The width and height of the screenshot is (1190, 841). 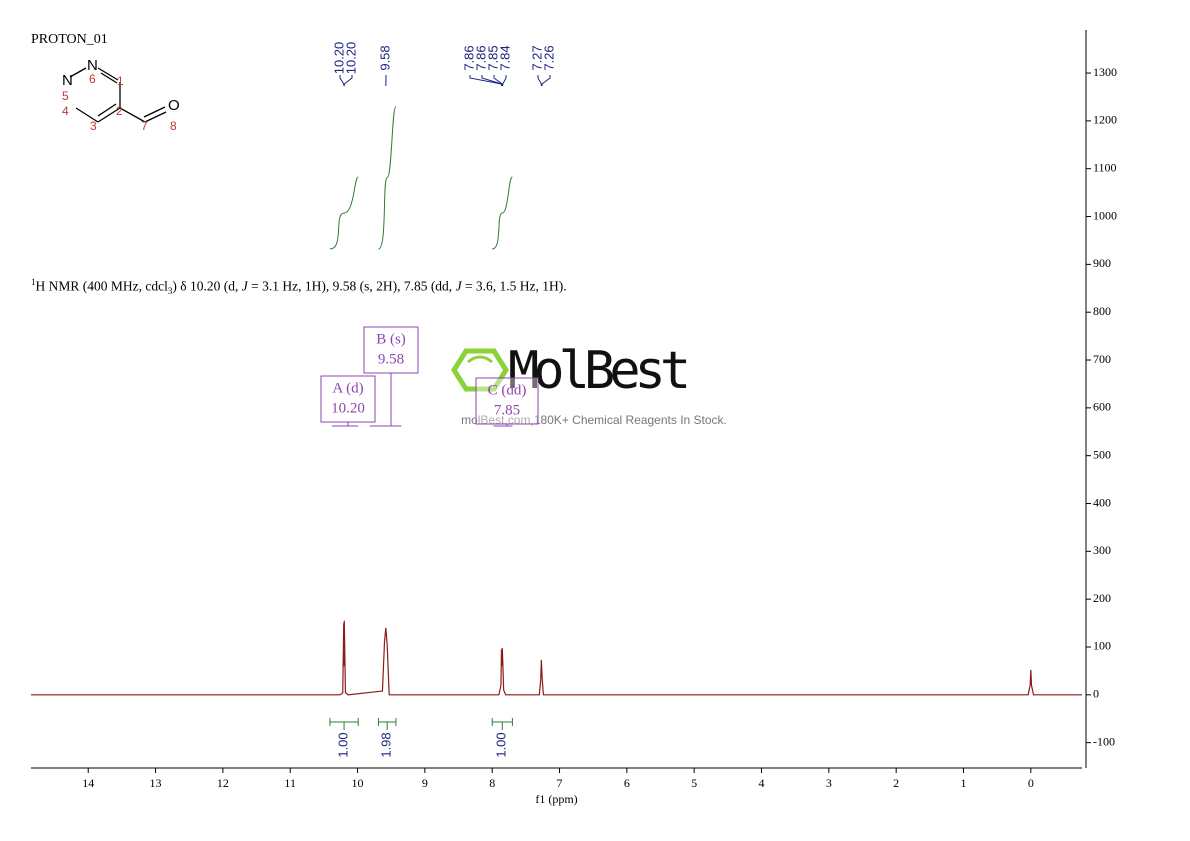 I want to click on x-tick-label: 10, so click(x=358, y=783).